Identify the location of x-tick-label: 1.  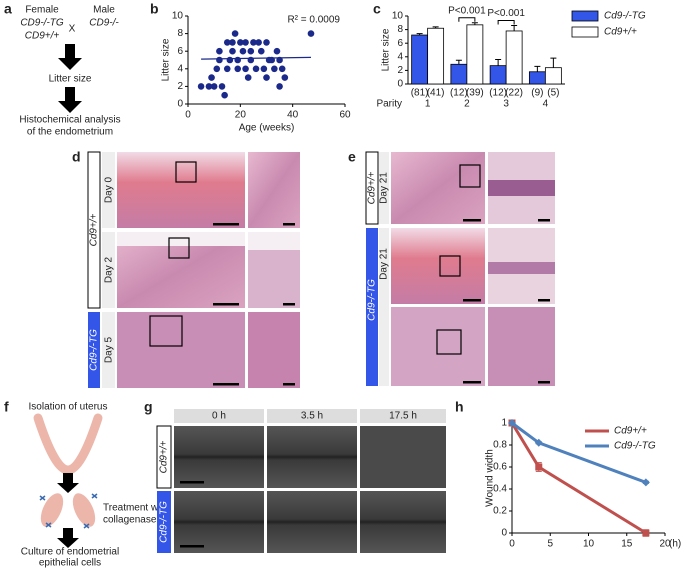
(428, 104).